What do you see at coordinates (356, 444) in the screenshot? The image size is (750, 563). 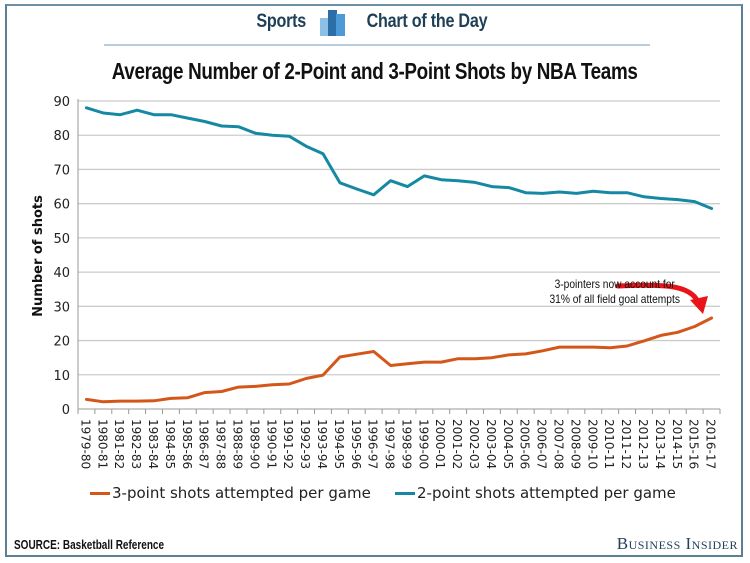 I see `x-tick-label: 1995-96` at bounding box center [356, 444].